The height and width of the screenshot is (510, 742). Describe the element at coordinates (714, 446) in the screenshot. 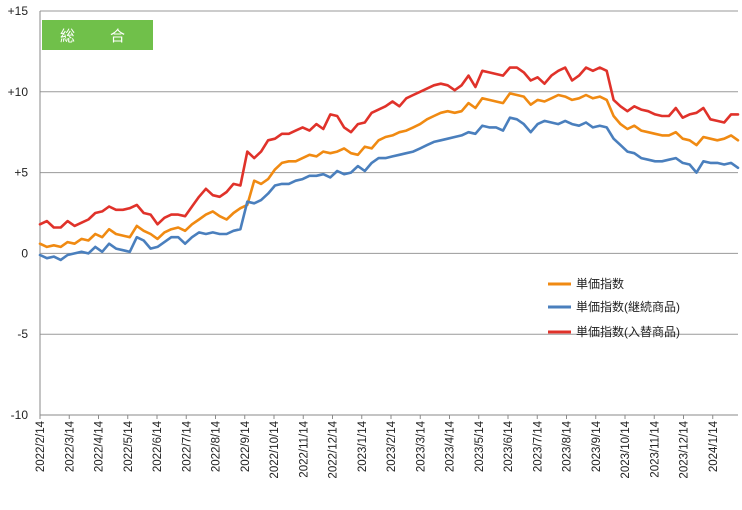

I see `x-tick-label: 2024/1/14` at that location.